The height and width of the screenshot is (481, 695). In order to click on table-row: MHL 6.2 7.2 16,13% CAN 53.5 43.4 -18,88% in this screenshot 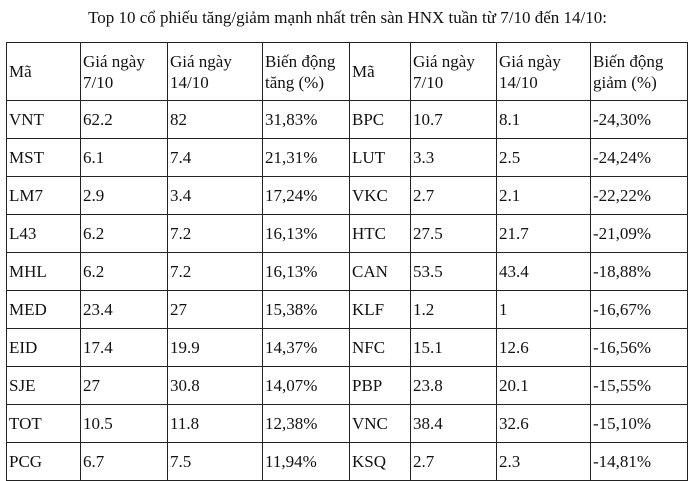, I will do `click(347, 271)`.